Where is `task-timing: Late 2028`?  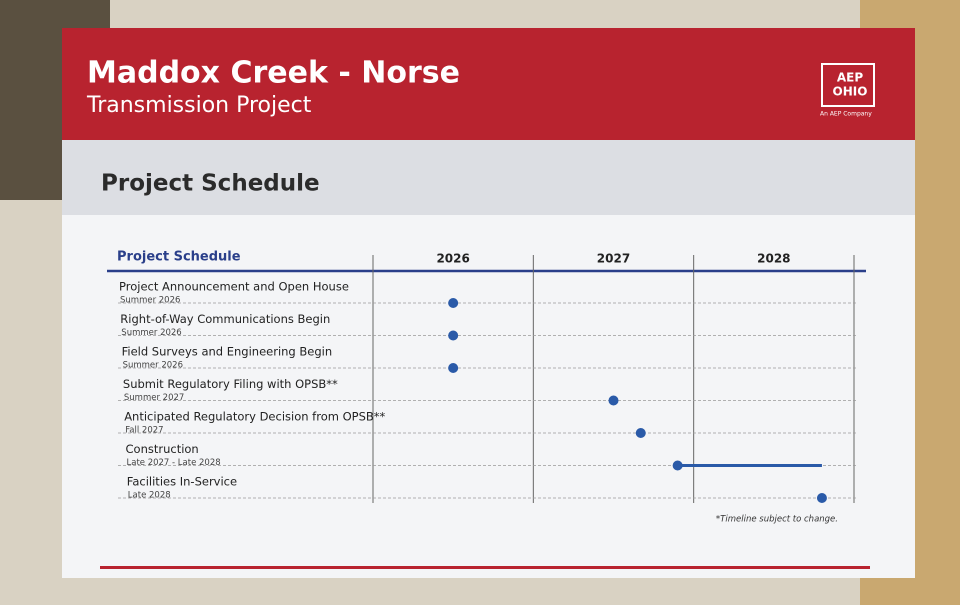 task-timing: Late 2028 is located at coordinates (149, 496).